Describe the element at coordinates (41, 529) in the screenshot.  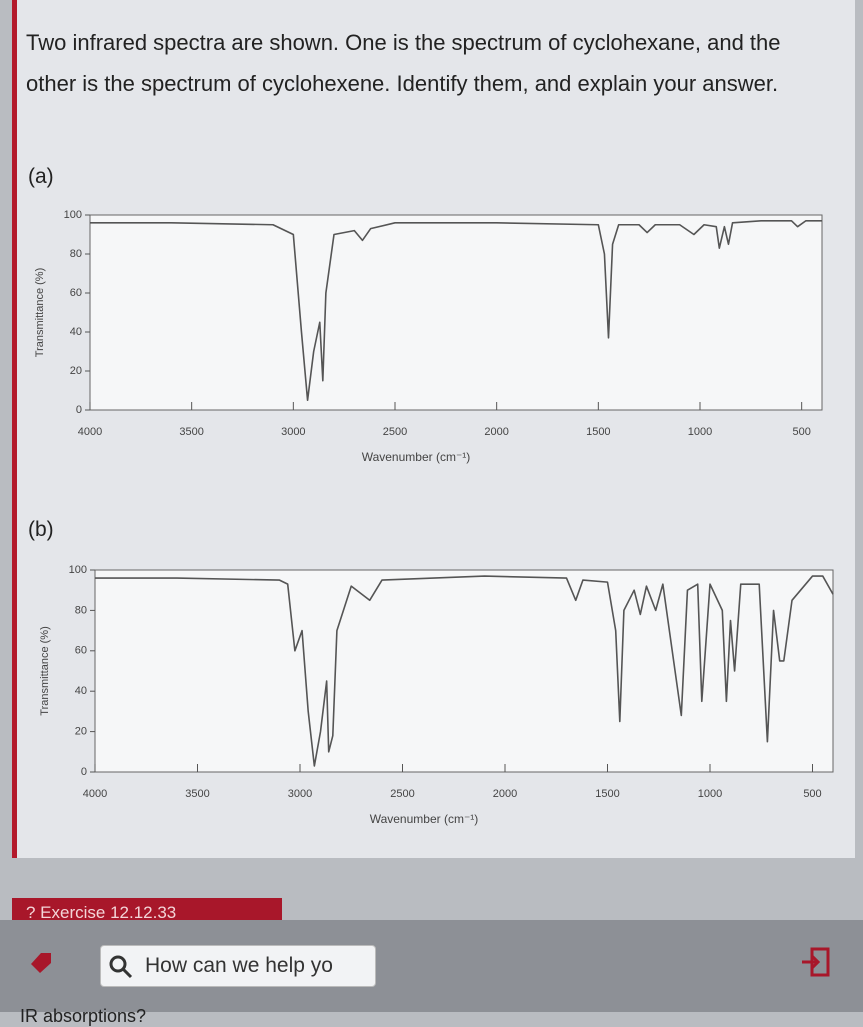
I see `part-label: (b)` at that location.